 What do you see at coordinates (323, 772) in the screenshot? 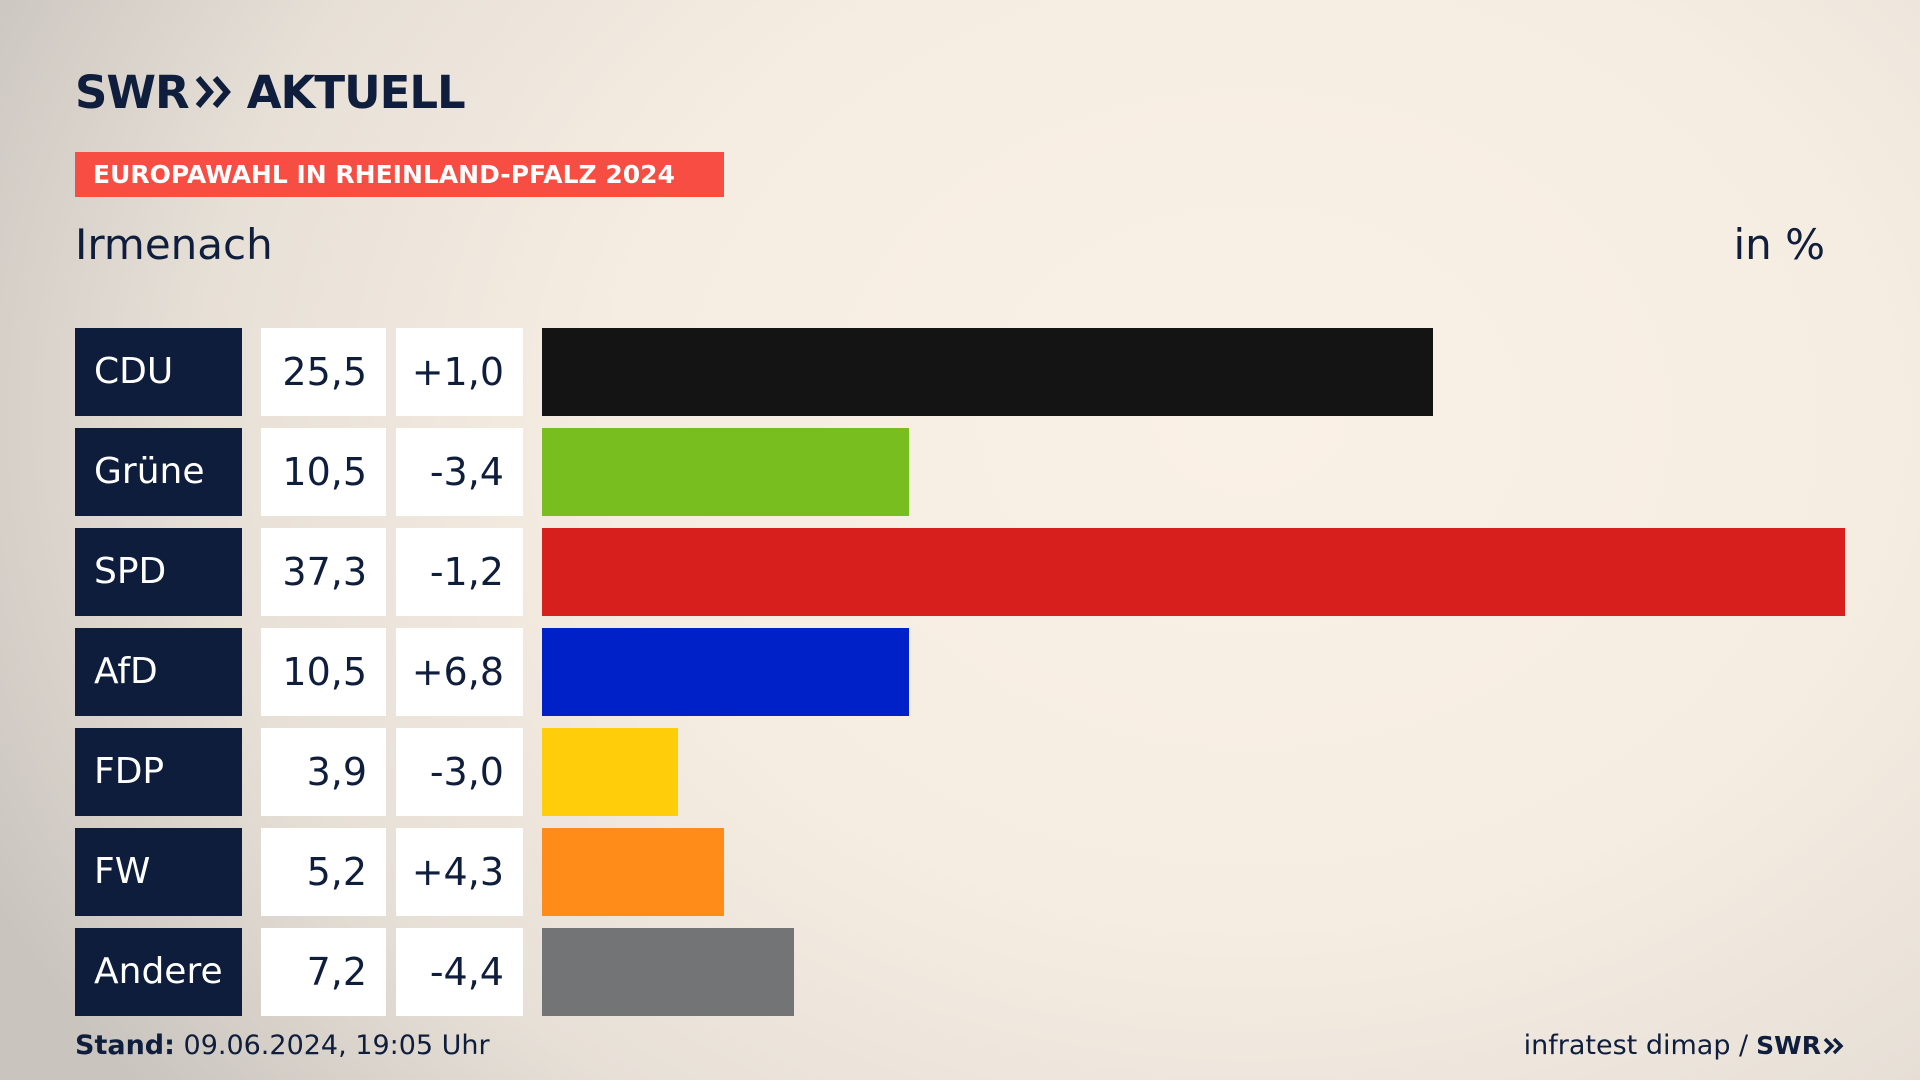
I see `vote-share-value: 3,9` at bounding box center [323, 772].